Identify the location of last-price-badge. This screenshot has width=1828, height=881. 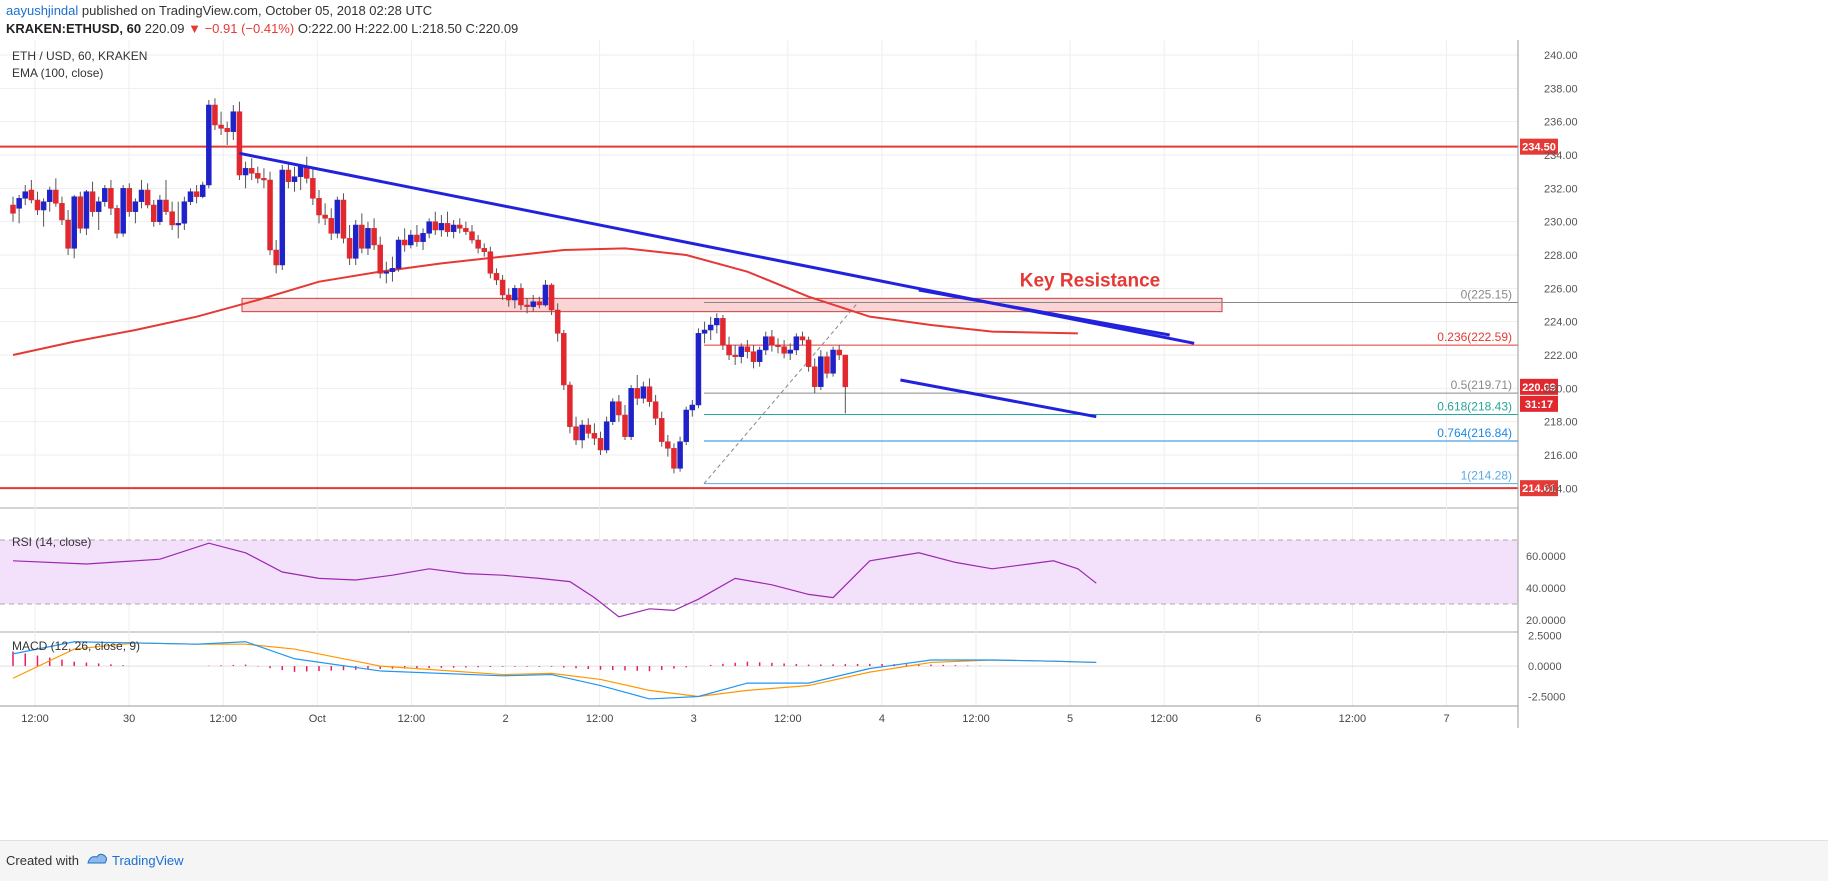
(1539, 386).